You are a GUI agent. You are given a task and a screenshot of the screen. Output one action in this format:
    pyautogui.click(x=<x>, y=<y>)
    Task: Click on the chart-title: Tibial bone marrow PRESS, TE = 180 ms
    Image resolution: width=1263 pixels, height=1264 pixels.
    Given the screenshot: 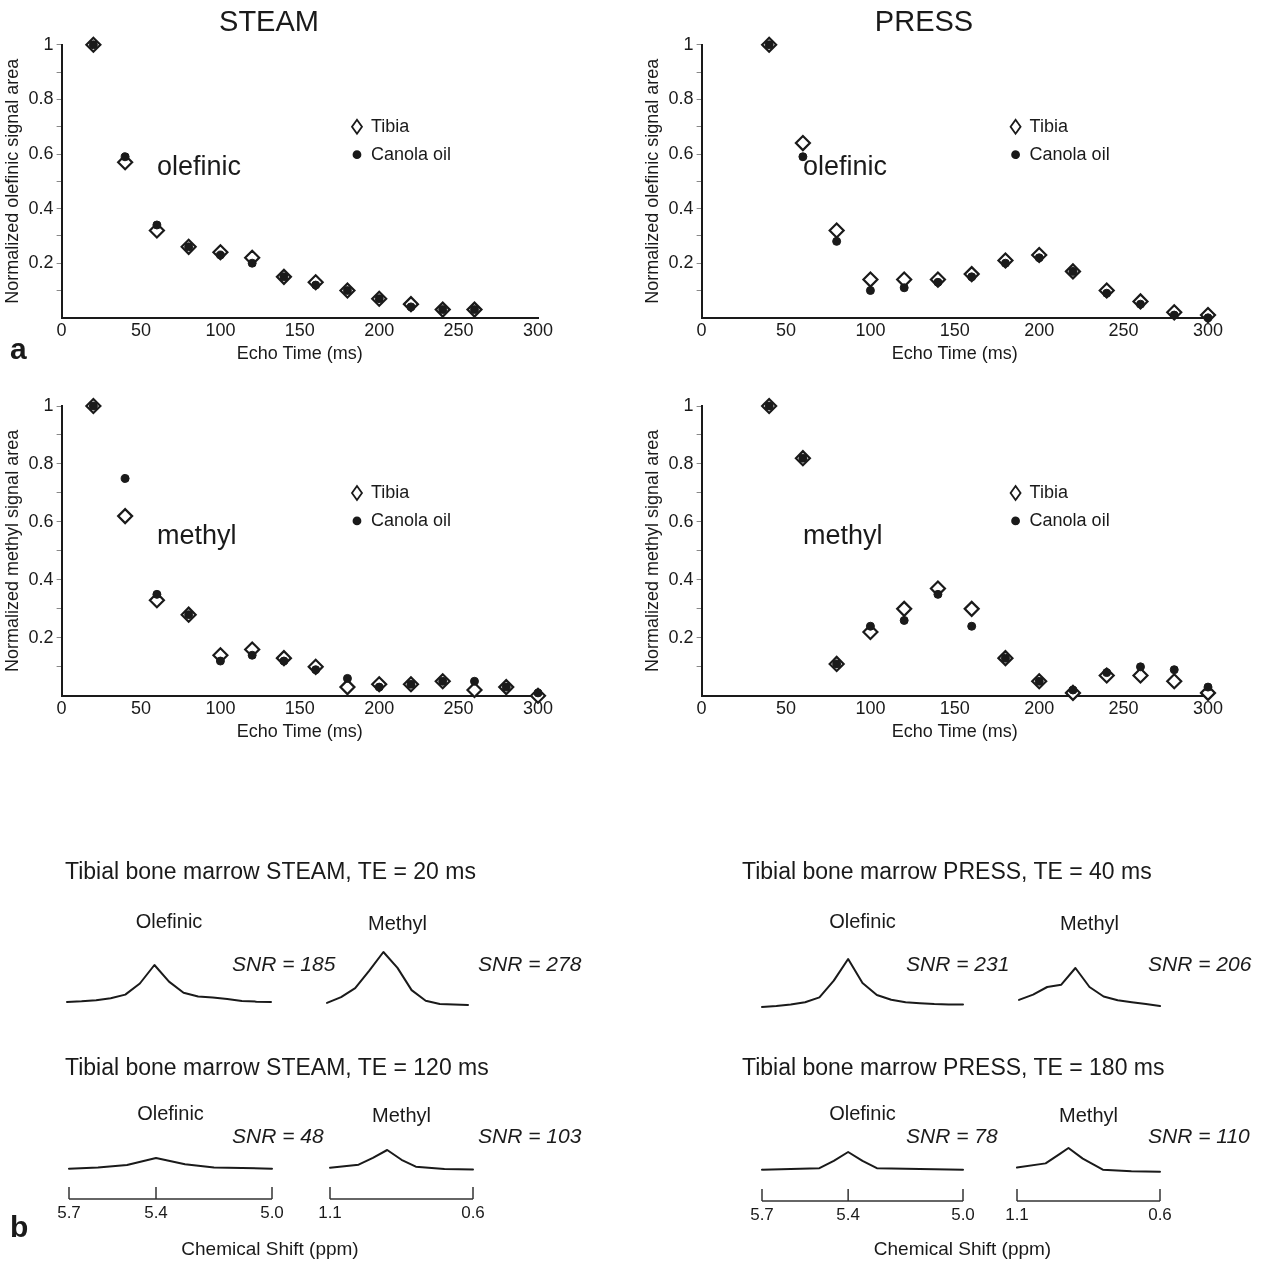 What is the action you would take?
    pyautogui.click(x=953, y=1067)
    